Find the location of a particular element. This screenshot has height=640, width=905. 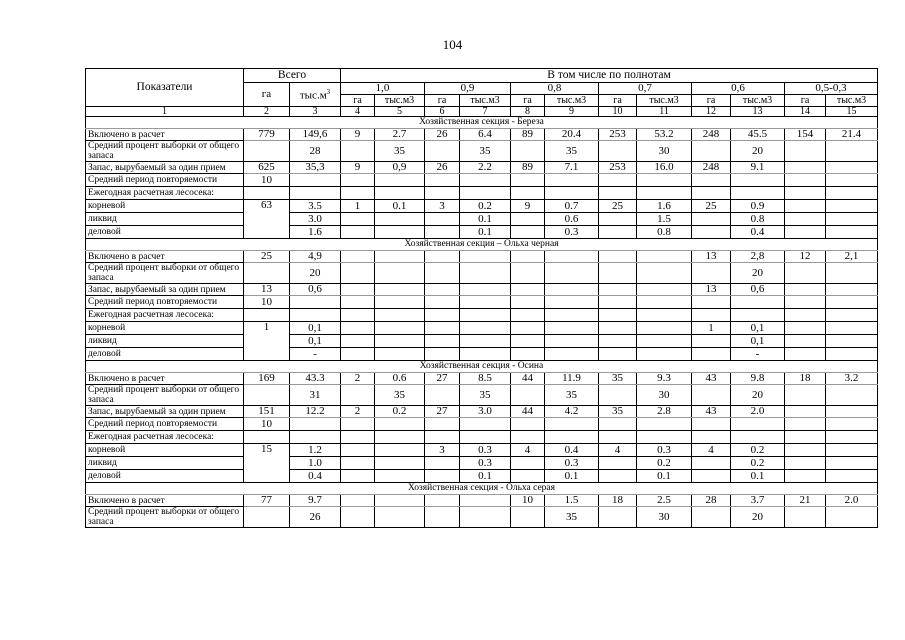

table-cell: 253 is located at coordinates (618, 167).